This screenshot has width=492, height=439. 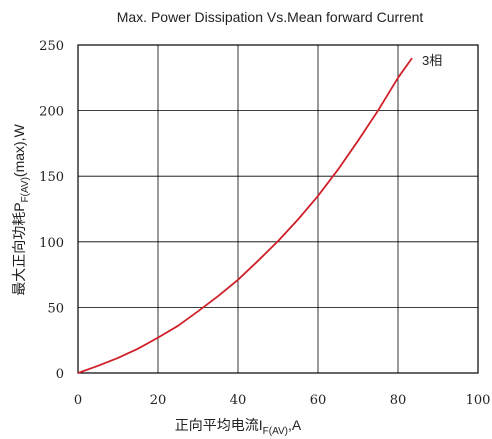 What do you see at coordinates (55, 308) in the screenshot?
I see `y-tick-label-1: 50` at bounding box center [55, 308].